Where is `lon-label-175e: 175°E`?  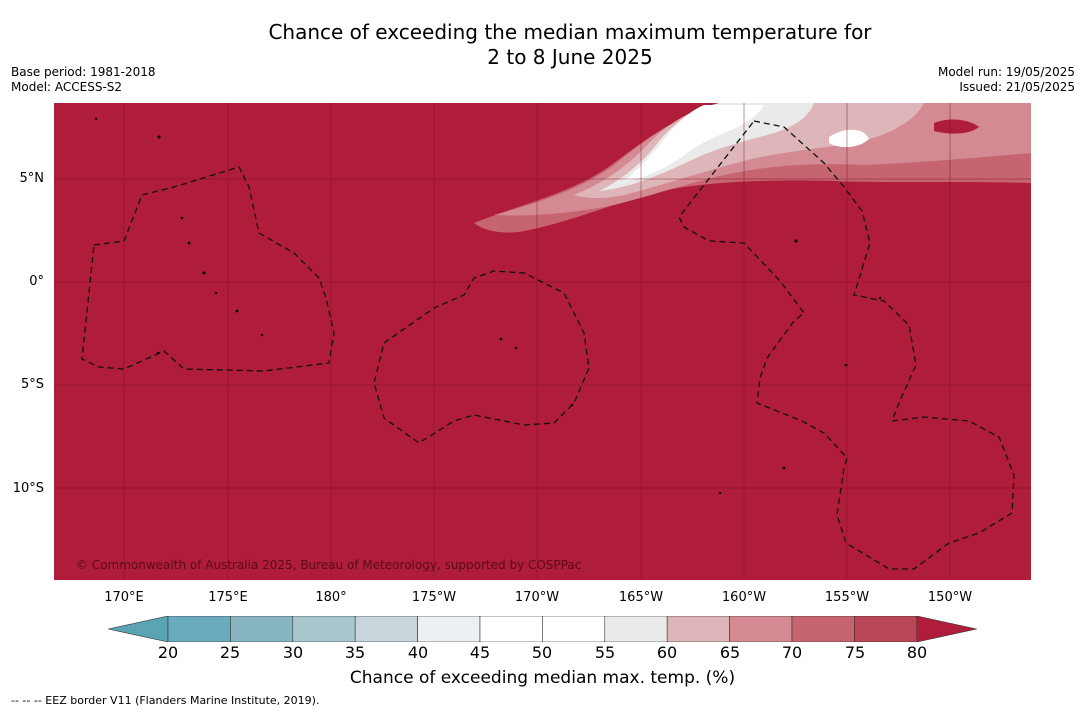
lon-label-175e: 175°E is located at coordinates (228, 597).